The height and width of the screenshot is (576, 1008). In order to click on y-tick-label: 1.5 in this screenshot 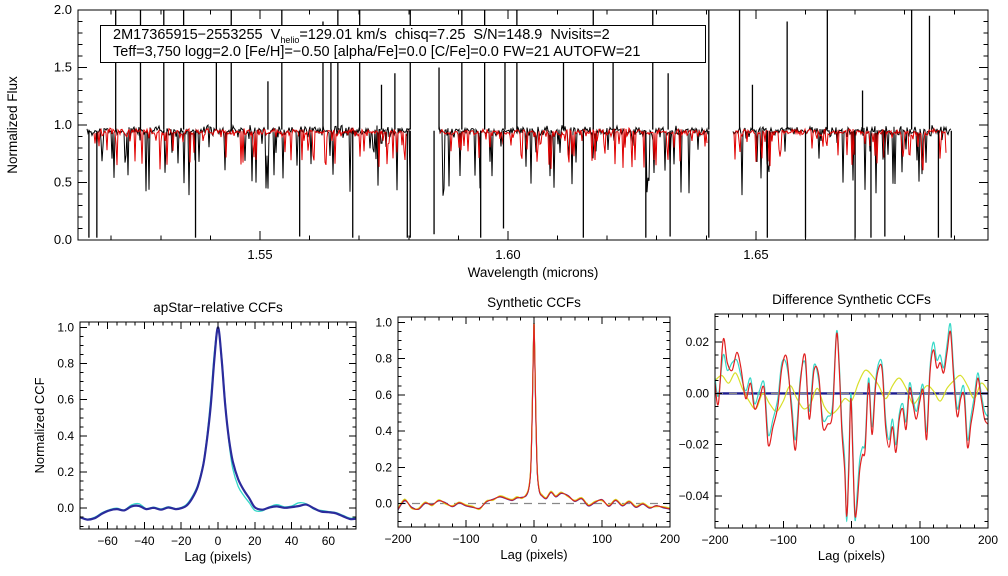, I will do `click(63, 67)`.